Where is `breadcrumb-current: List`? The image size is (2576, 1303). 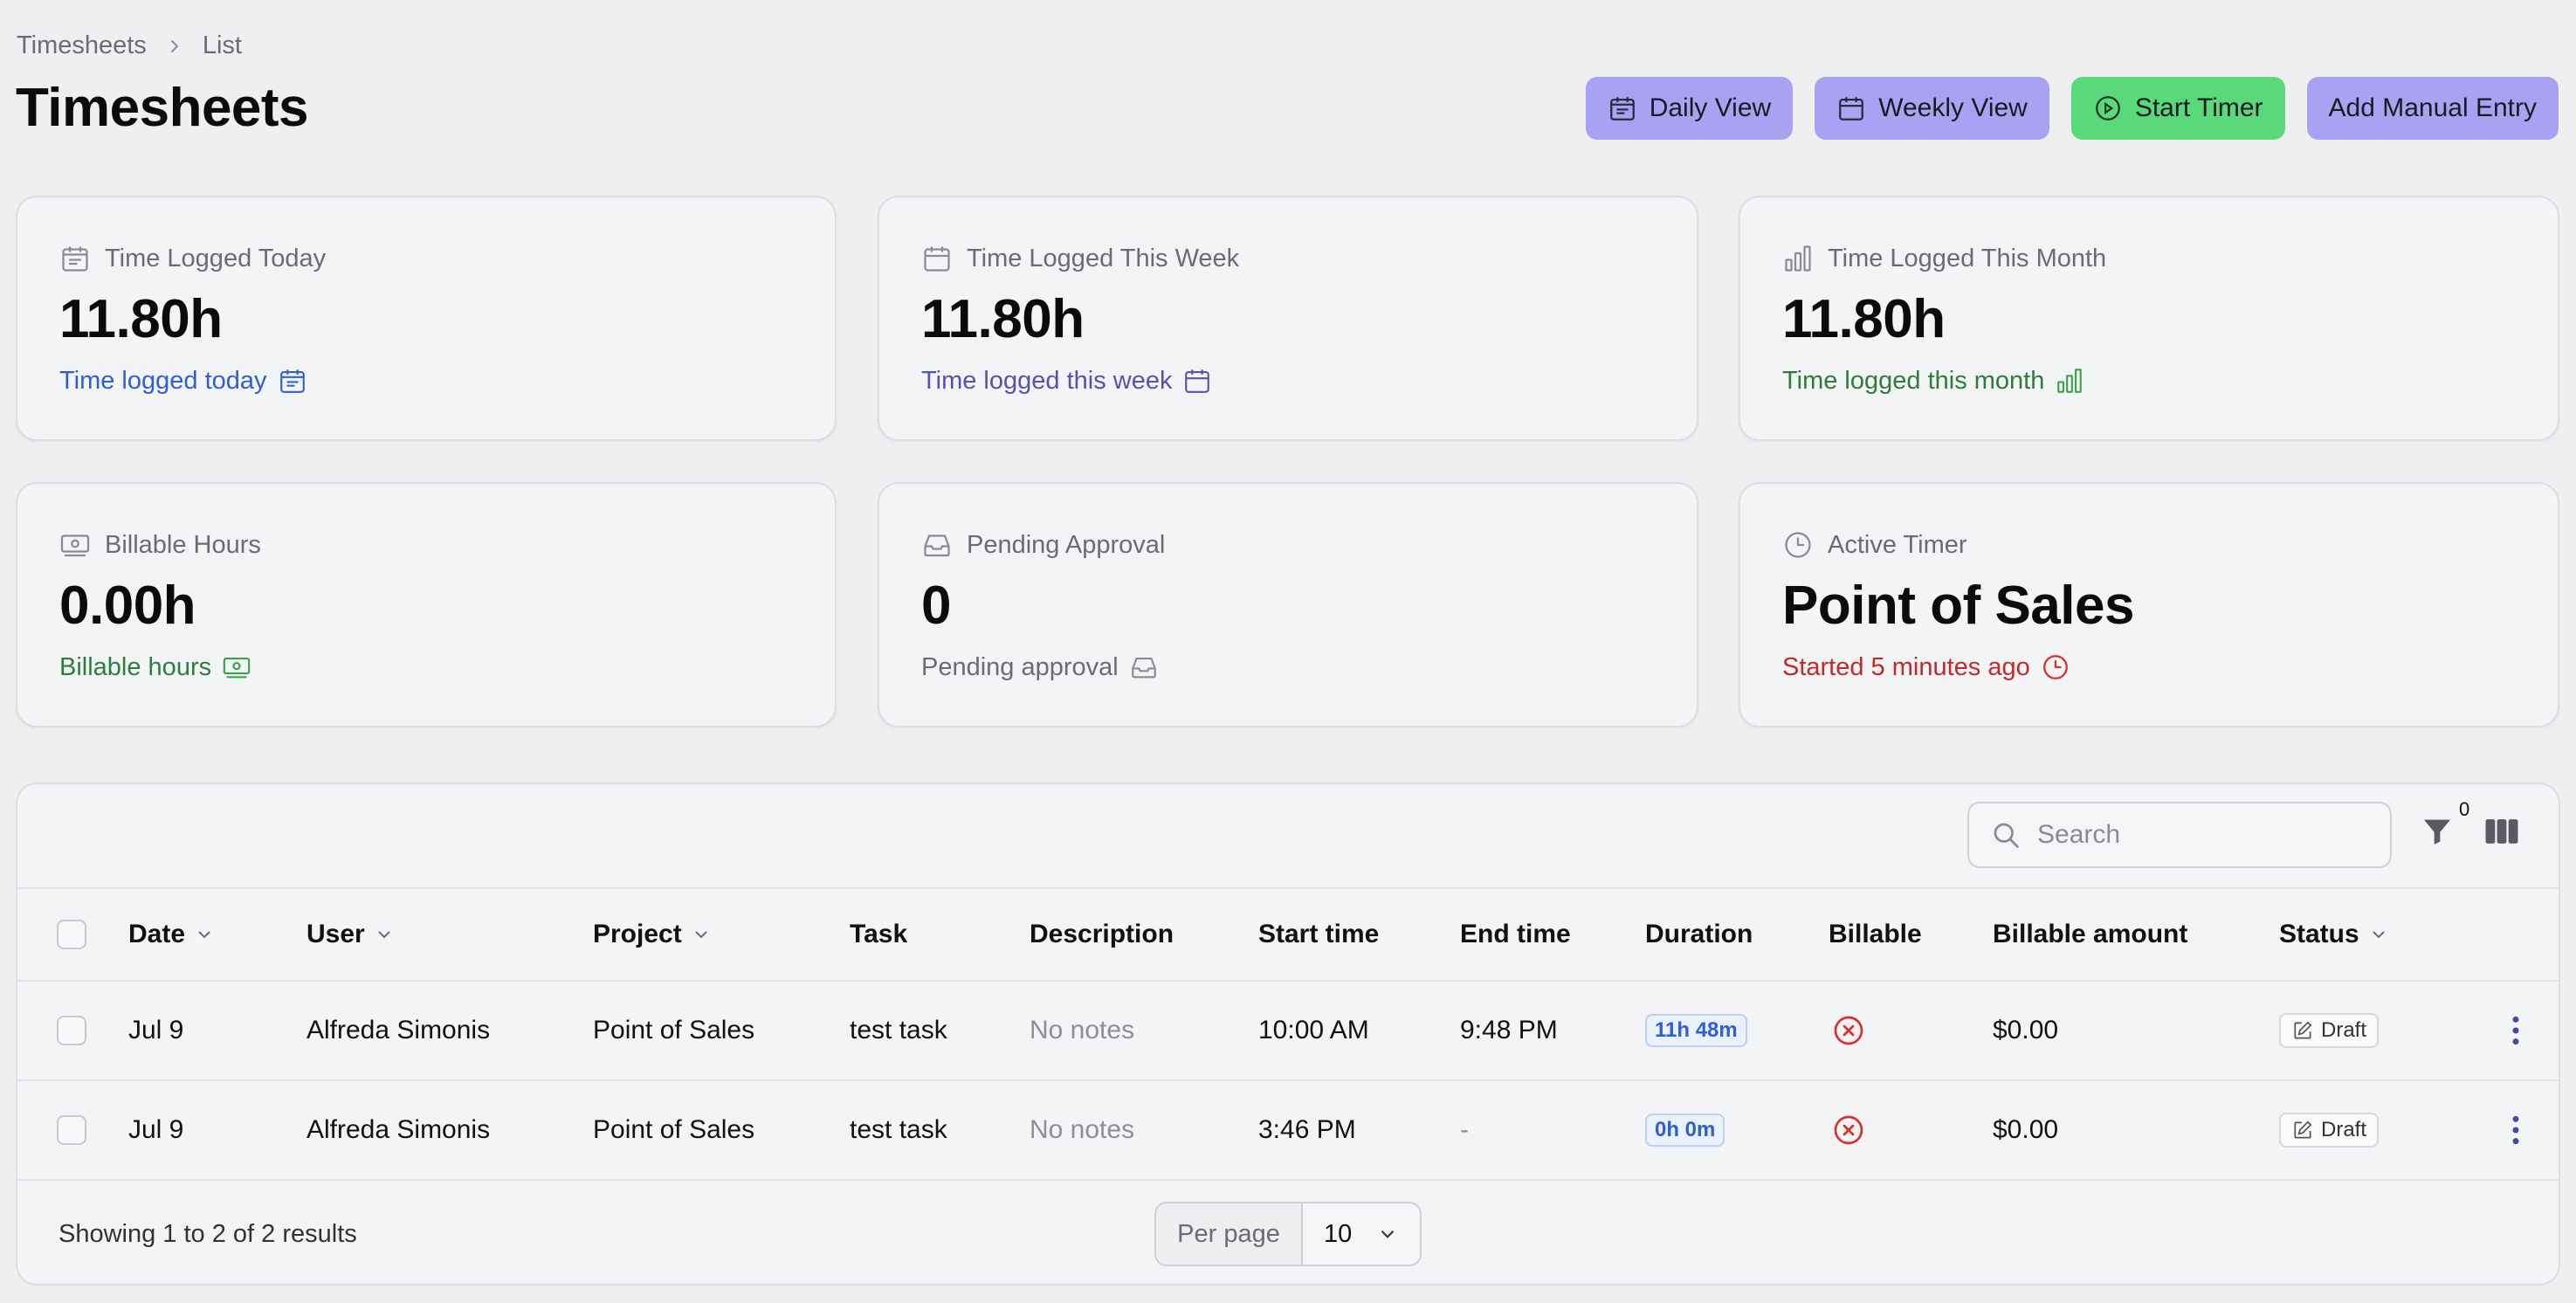 breadcrumb-current: List is located at coordinates (222, 45).